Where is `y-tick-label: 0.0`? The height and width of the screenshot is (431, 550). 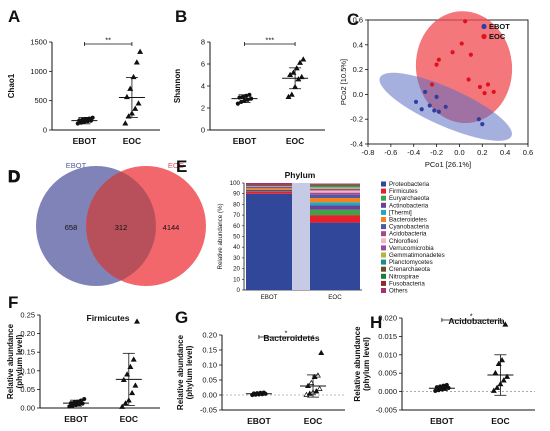
y-tick-label: 0.0 is located at coordinates (358, 94).